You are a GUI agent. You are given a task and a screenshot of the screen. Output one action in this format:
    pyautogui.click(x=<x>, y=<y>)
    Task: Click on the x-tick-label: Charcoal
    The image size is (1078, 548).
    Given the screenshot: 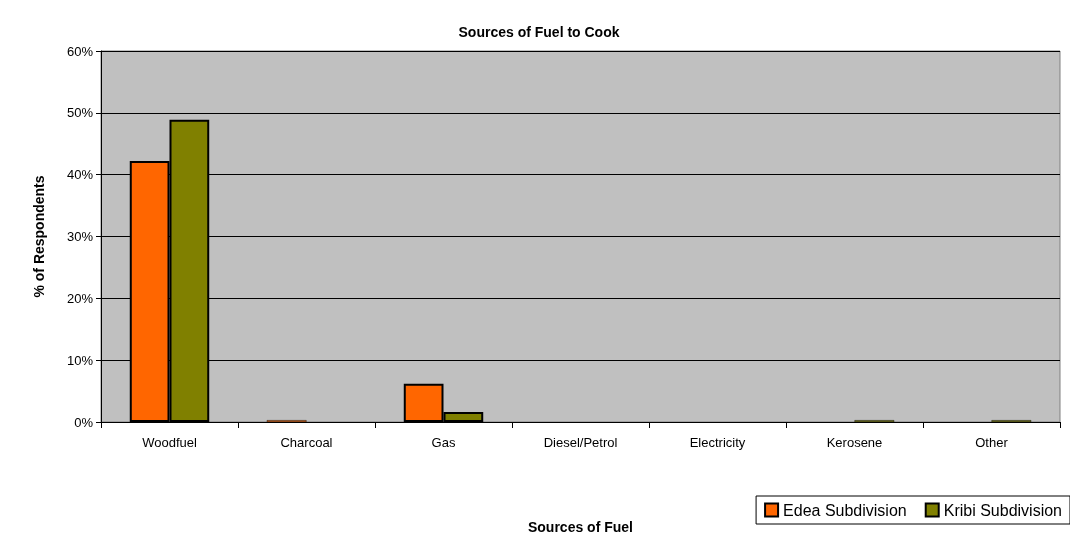 What is the action you would take?
    pyautogui.click(x=306, y=442)
    